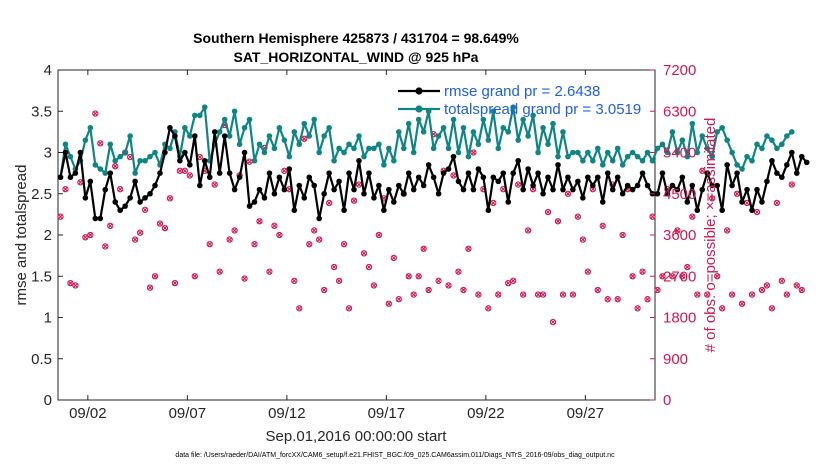 The height and width of the screenshot is (470, 830). I want to click on y-tick-label: 1.5, so click(41, 276).